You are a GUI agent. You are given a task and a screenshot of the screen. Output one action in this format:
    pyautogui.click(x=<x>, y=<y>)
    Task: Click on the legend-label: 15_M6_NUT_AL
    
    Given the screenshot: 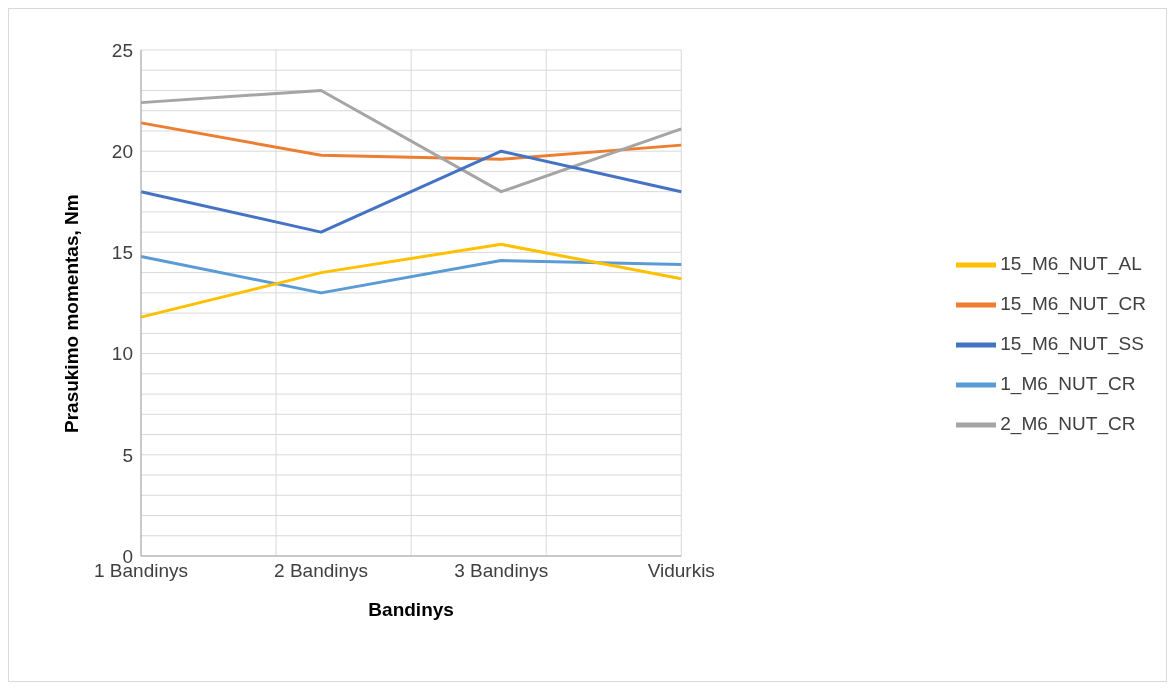 What is the action you would take?
    pyautogui.click(x=1071, y=264)
    